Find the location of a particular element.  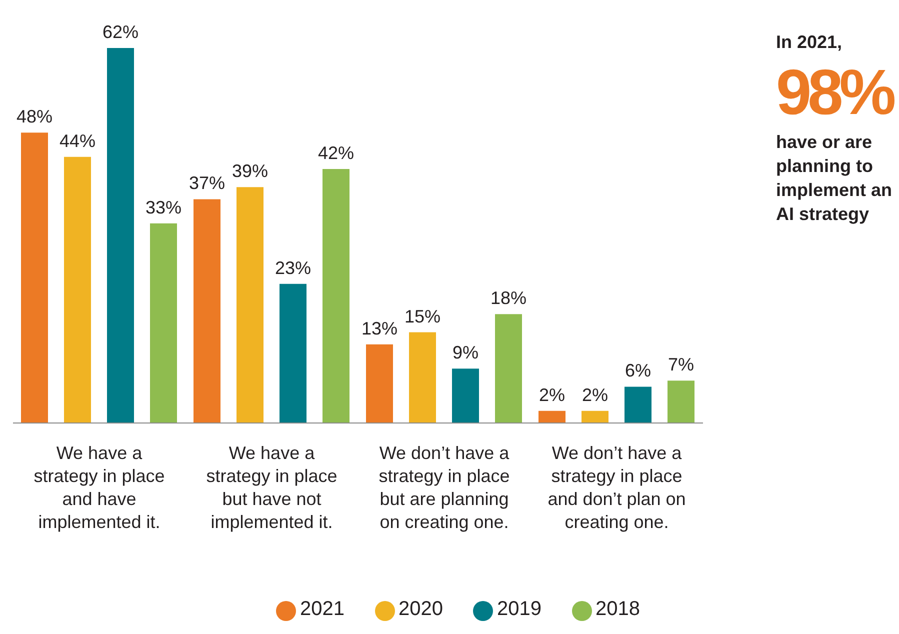

data-label: 44% is located at coordinates (77, 140).